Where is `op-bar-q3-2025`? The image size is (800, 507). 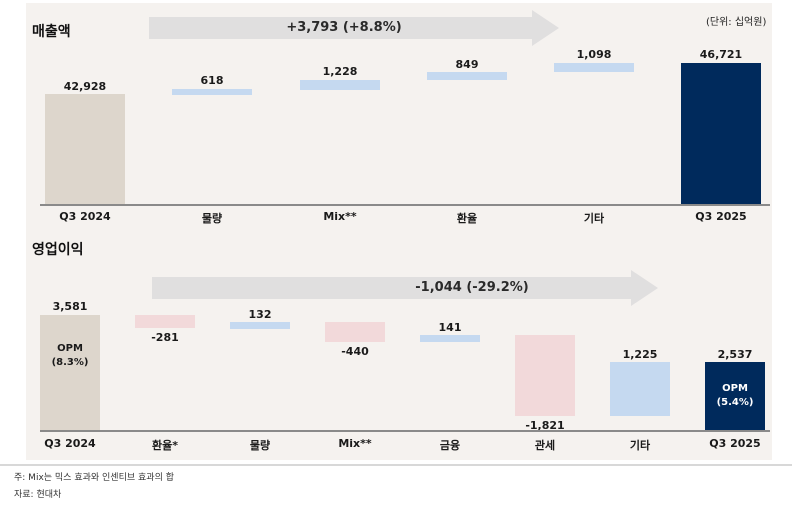
op-bar-q3-2025 is located at coordinates (735, 396).